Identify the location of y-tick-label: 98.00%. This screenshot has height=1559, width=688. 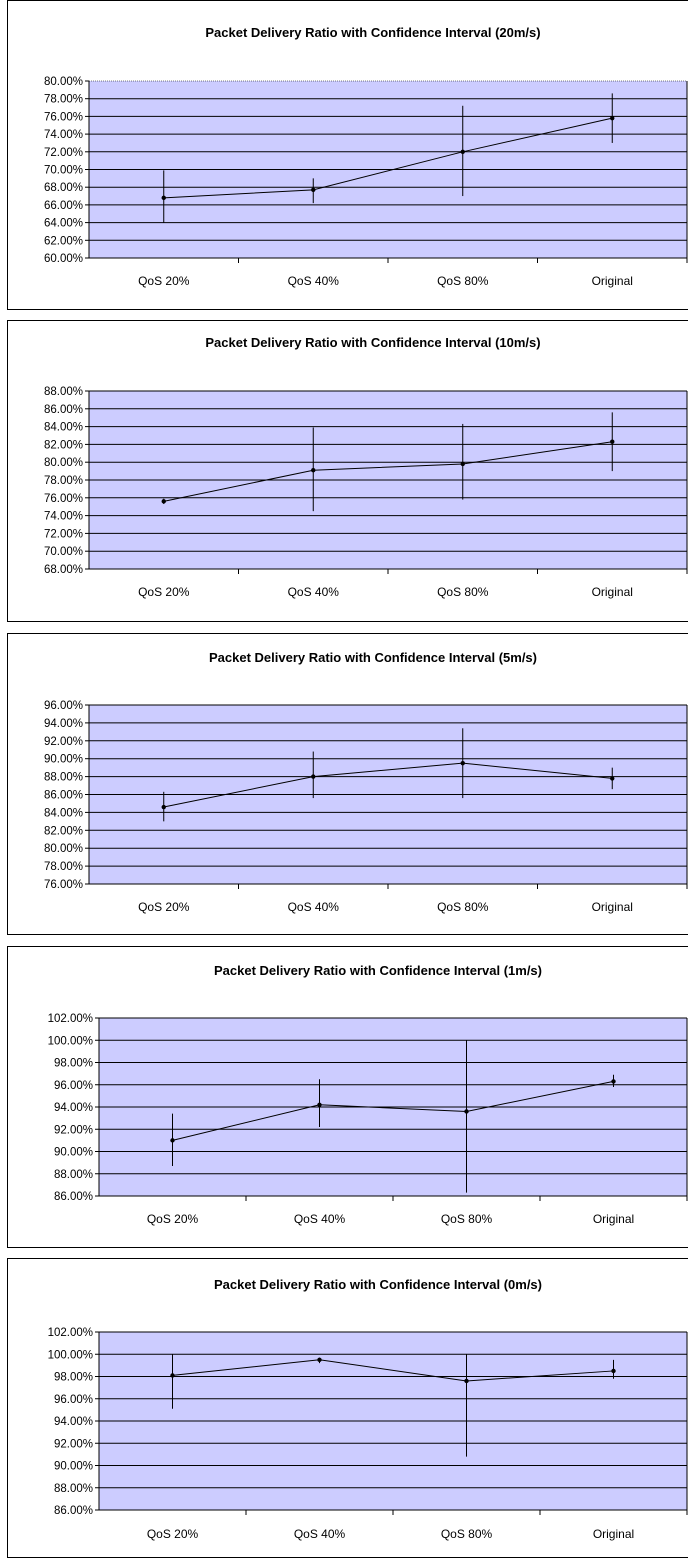
(73, 1064).